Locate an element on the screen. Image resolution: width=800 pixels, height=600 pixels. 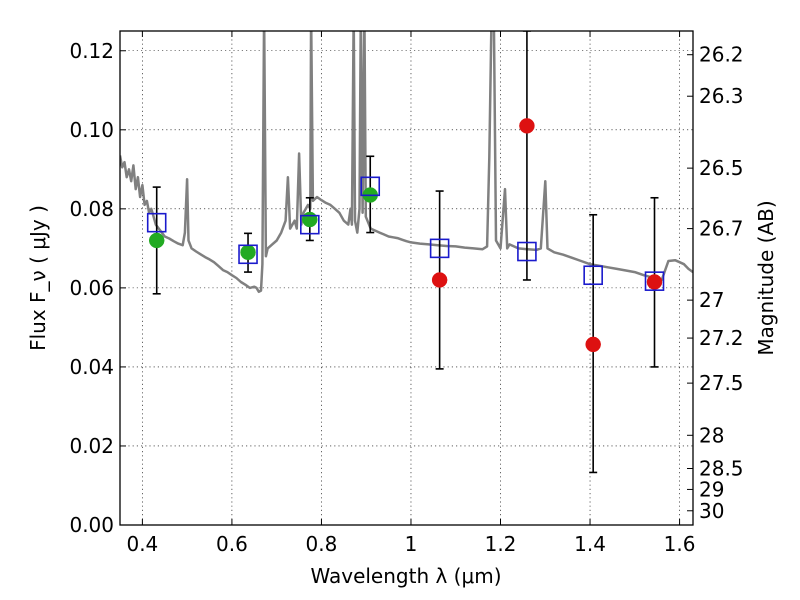
x-tick-label: 0.4 is located at coordinates (142, 544).